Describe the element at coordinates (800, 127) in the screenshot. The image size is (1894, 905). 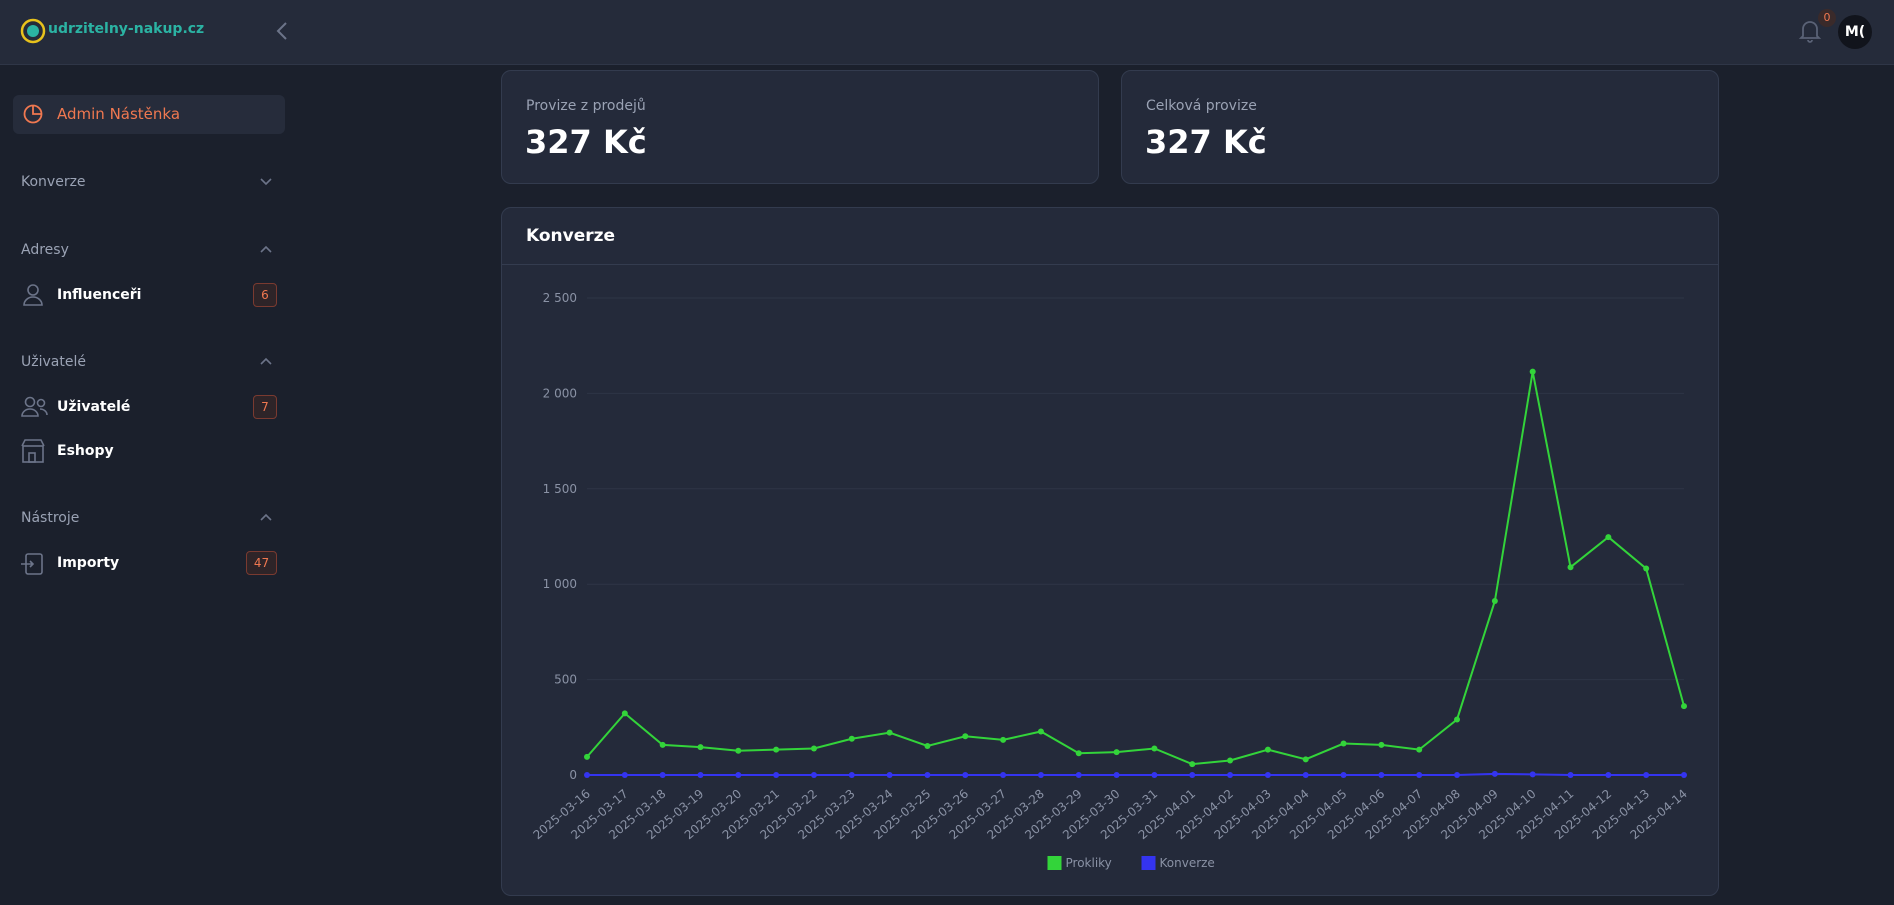
I see `stat-card: Provize z prodejů 327 Kč` at that location.